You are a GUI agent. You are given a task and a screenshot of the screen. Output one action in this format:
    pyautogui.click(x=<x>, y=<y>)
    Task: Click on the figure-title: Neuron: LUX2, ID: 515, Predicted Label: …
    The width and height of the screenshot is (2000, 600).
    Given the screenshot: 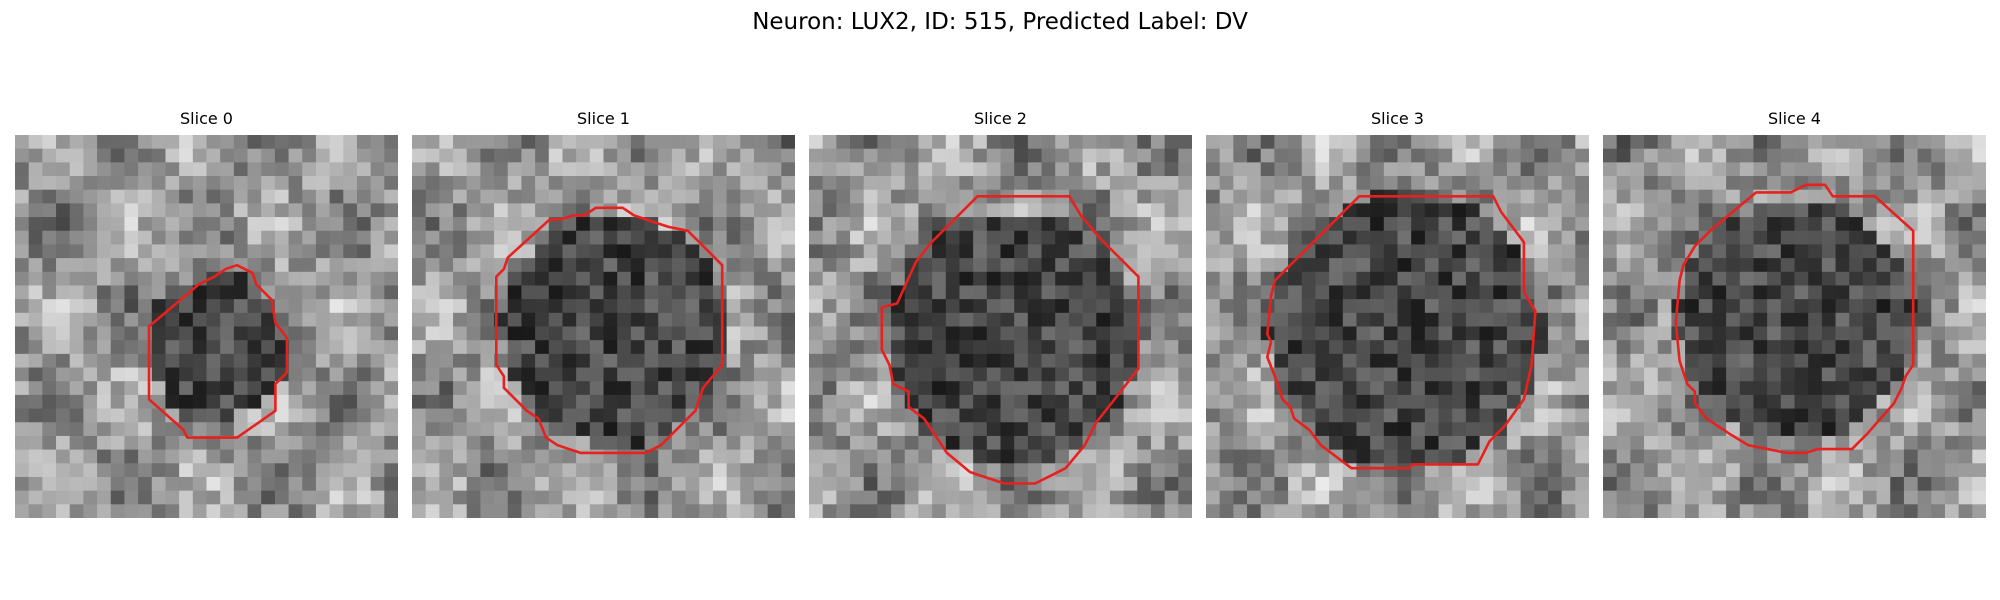 What is the action you would take?
    pyautogui.click(x=1000, y=22)
    